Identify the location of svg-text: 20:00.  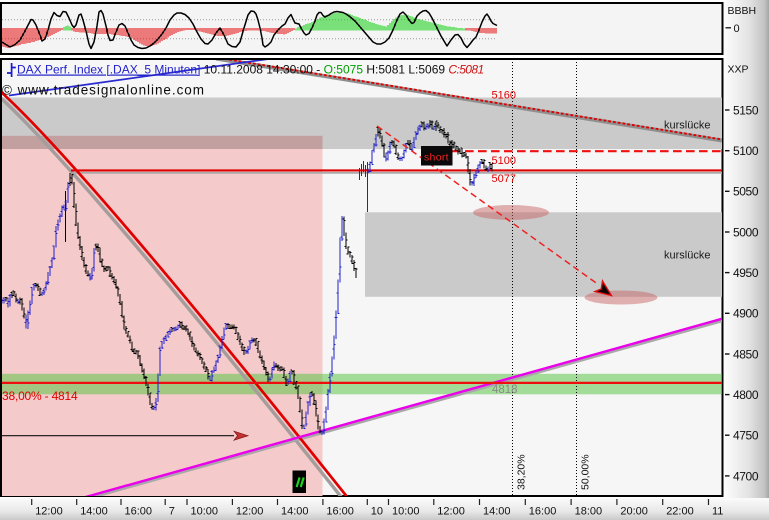
(634, 512).